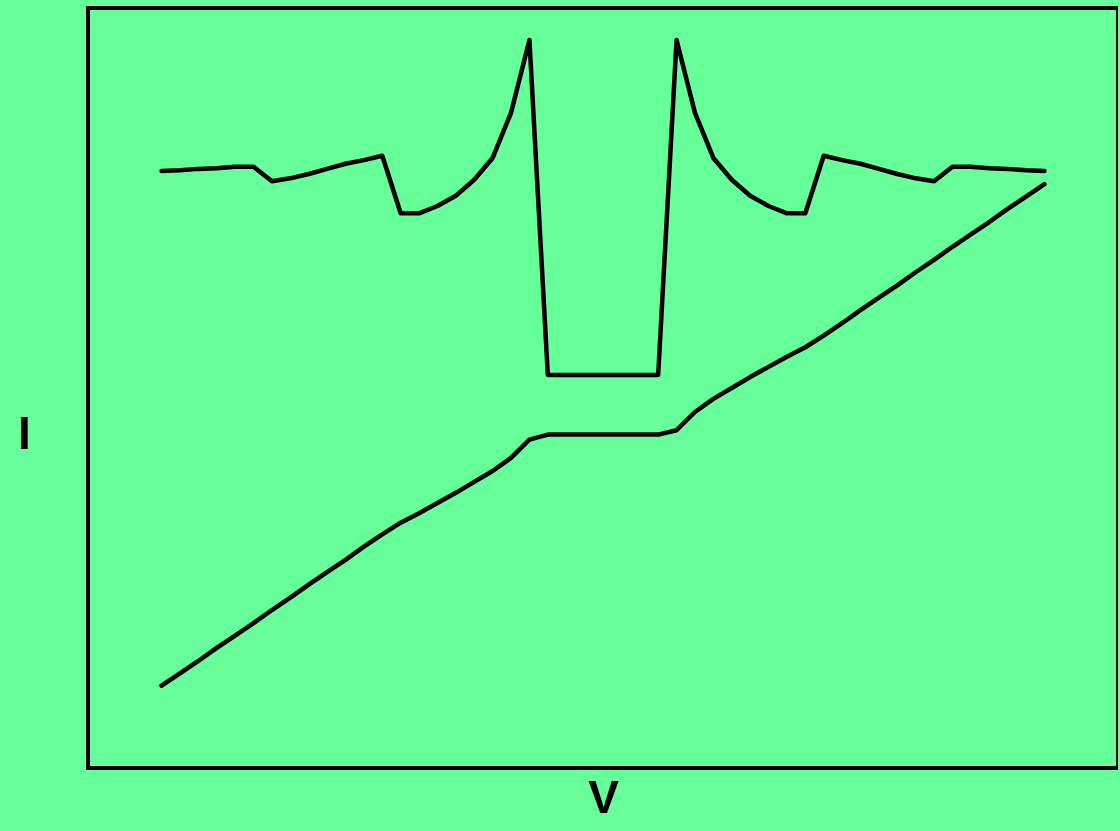 This screenshot has height=831, width=1120. Describe the element at coordinates (24, 432) in the screenshot. I see `y-axis-title: I` at that location.